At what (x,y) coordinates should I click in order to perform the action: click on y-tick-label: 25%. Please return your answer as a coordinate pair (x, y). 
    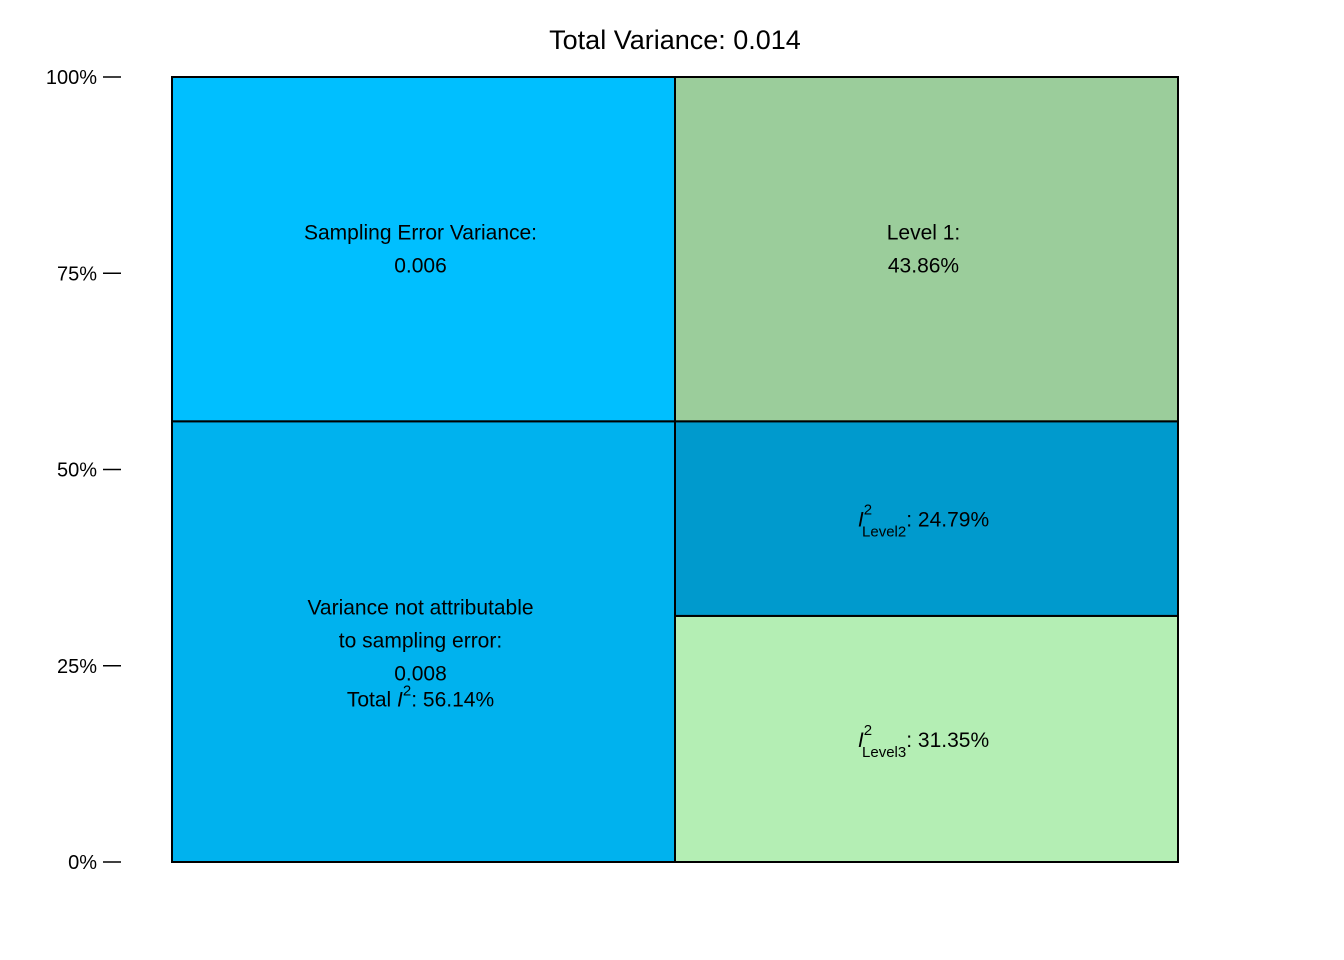
    Looking at the image, I should click on (77, 667).